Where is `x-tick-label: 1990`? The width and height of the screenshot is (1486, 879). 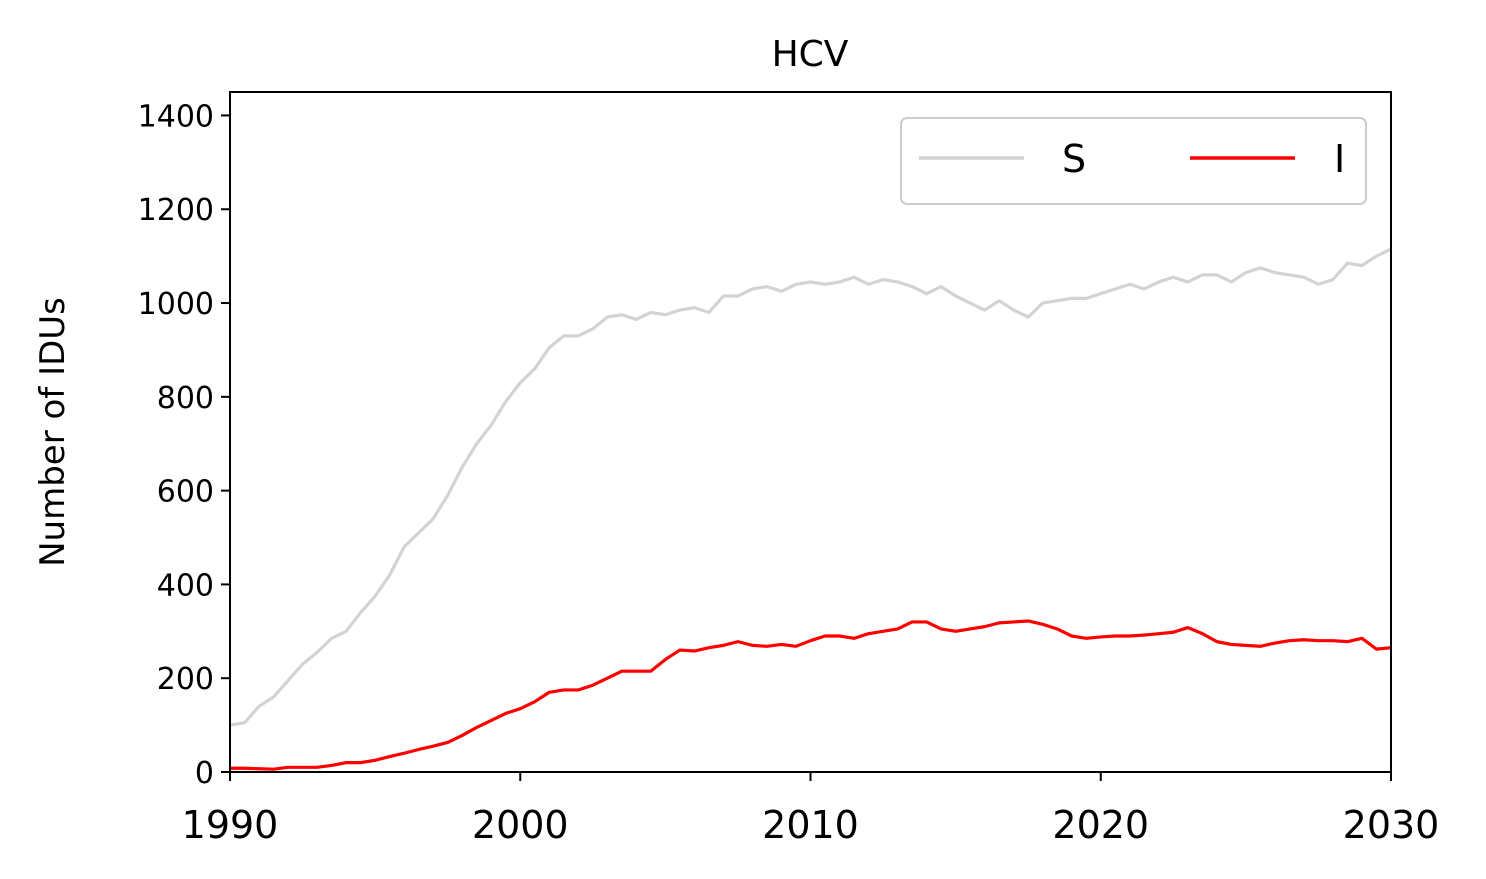 x-tick-label: 1990 is located at coordinates (230, 825).